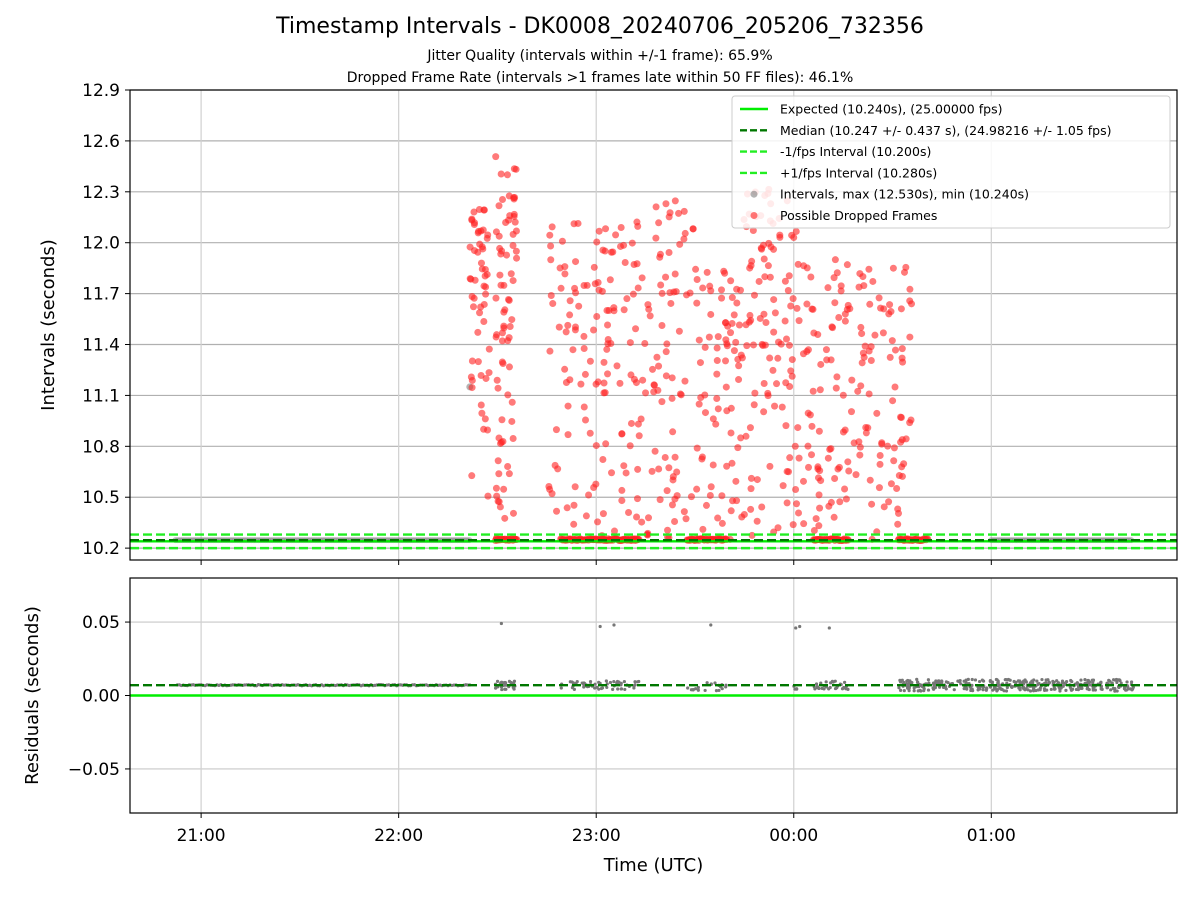 The width and height of the screenshot is (1200, 900). I want to click on residual-outlier-point, so click(614, 625).